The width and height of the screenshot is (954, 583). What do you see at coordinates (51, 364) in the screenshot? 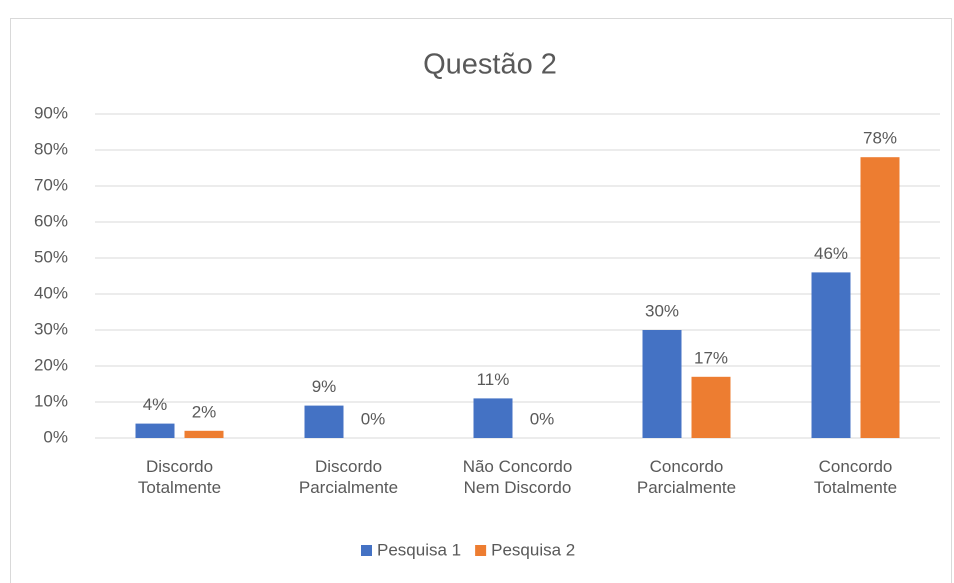
I see `y-tick-label: 20%` at bounding box center [51, 364].